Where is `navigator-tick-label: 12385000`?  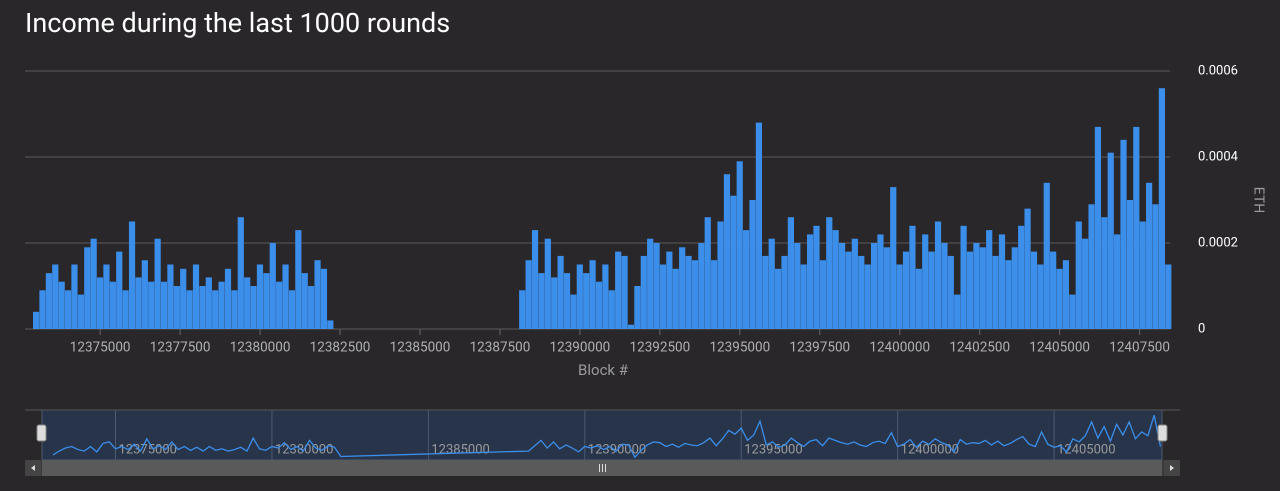
navigator-tick-label: 12385000 is located at coordinates (460, 449).